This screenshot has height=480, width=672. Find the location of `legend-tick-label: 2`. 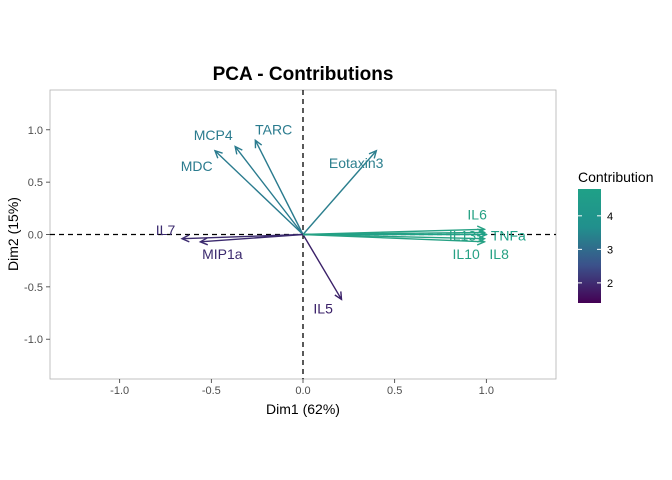

legend-tick-label: 2 is located at coordinates (610, 284).